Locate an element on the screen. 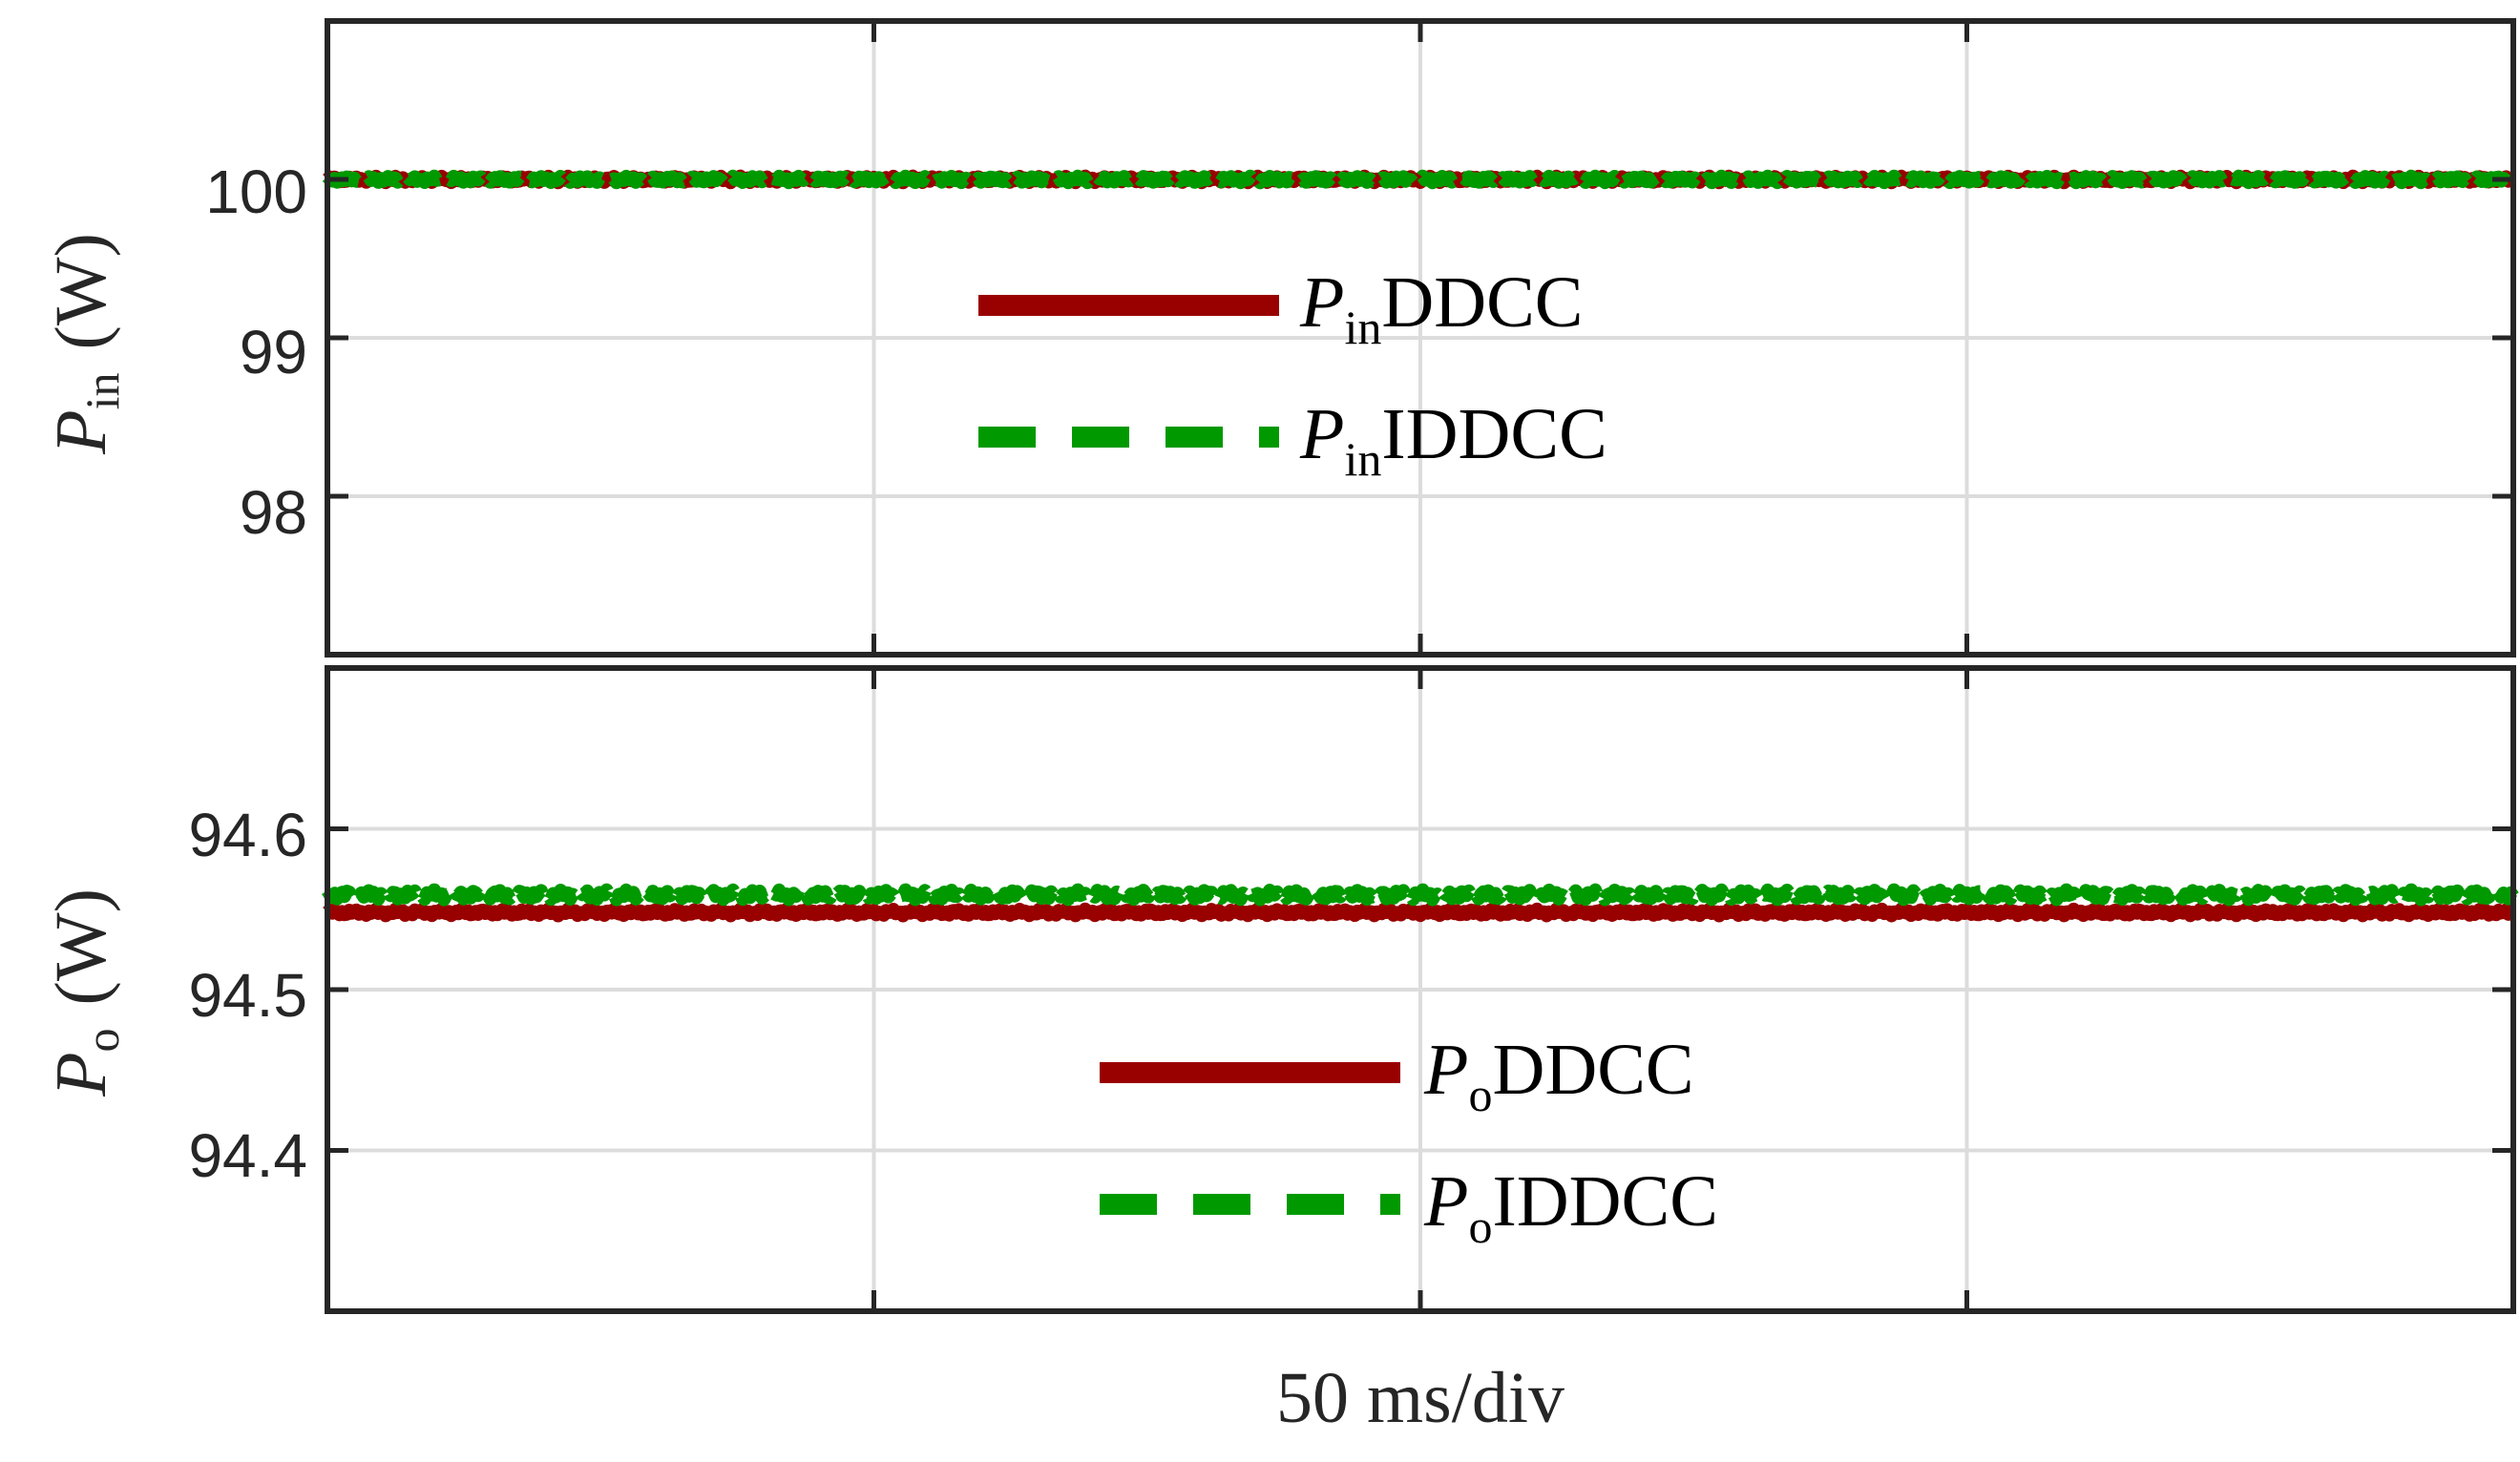  ytick-label-98: 98 is located at coordinates (273, 512).